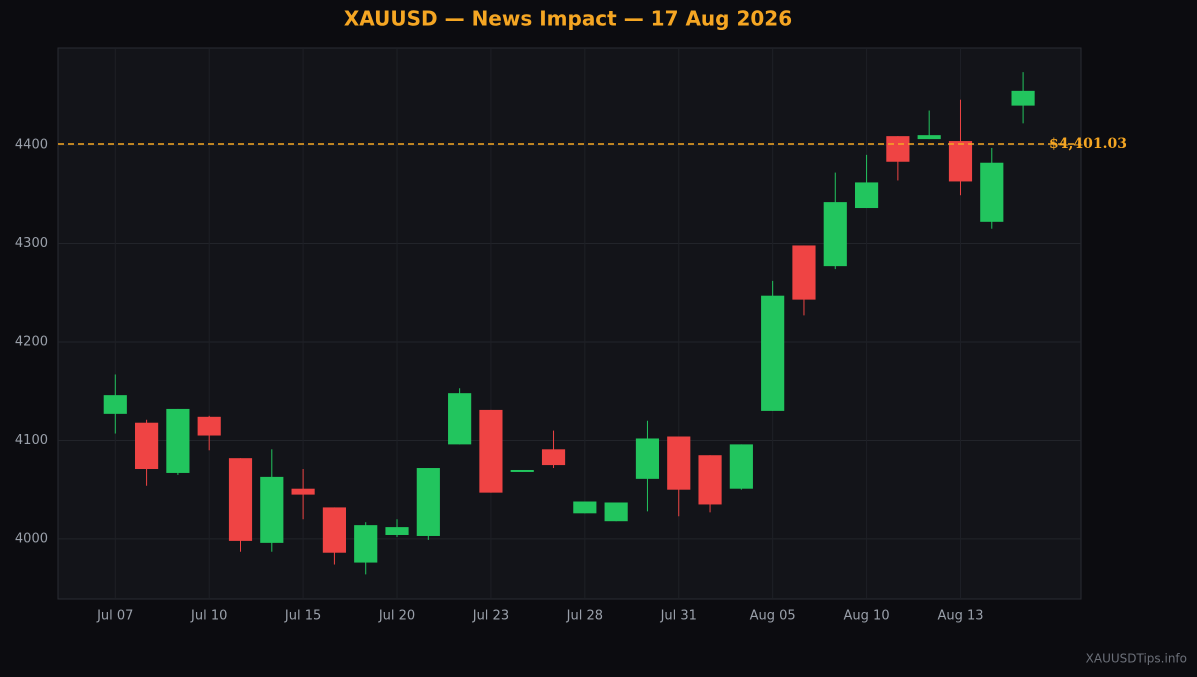  What do you see at coordinates (1136, 659) in the screenshot?
I see `watermark: XAUUSDTips.info` at bounding box center [1136, 659].